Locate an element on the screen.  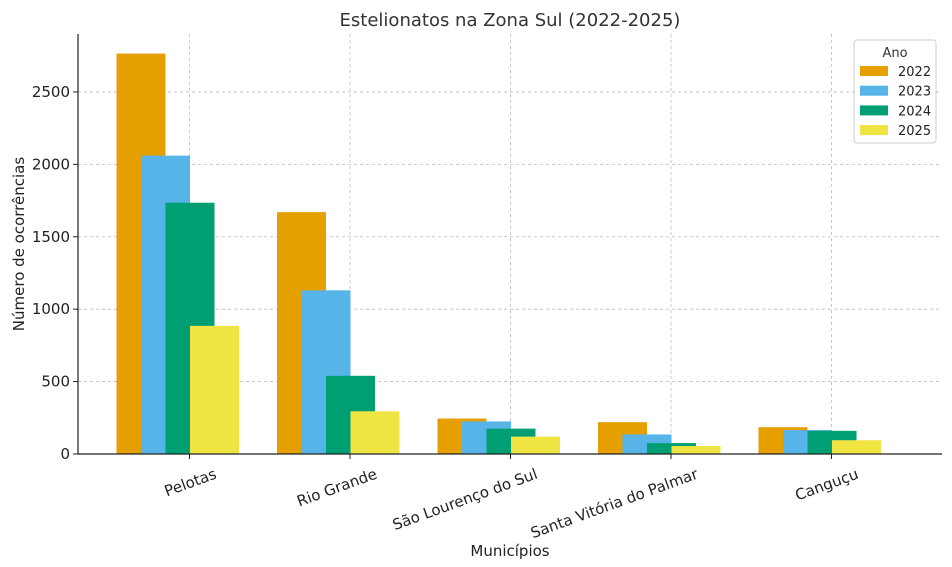
y-ticks: 0 500 1000 1500 2000 2500 is located at coordinates (55, 273).